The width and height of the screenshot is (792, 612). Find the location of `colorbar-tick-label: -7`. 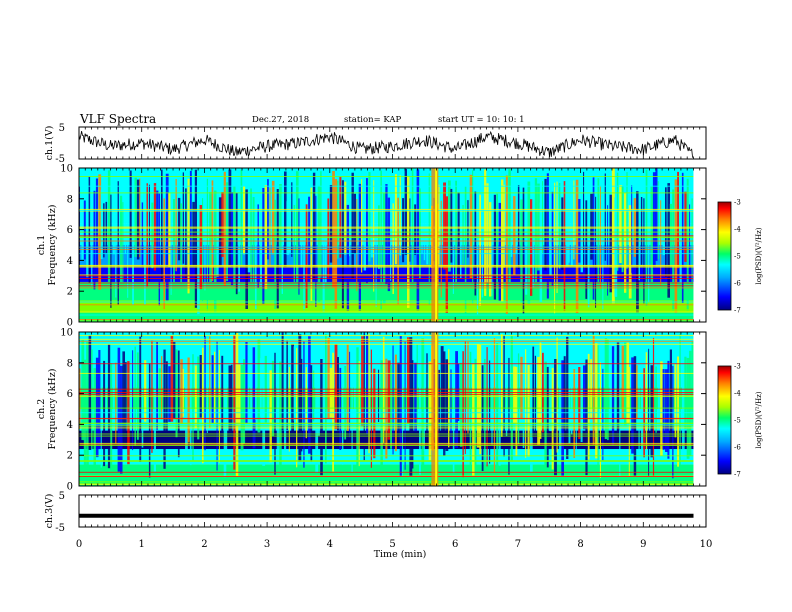

colorbar-tick-label: -7 is located at coordinates (737, 311).